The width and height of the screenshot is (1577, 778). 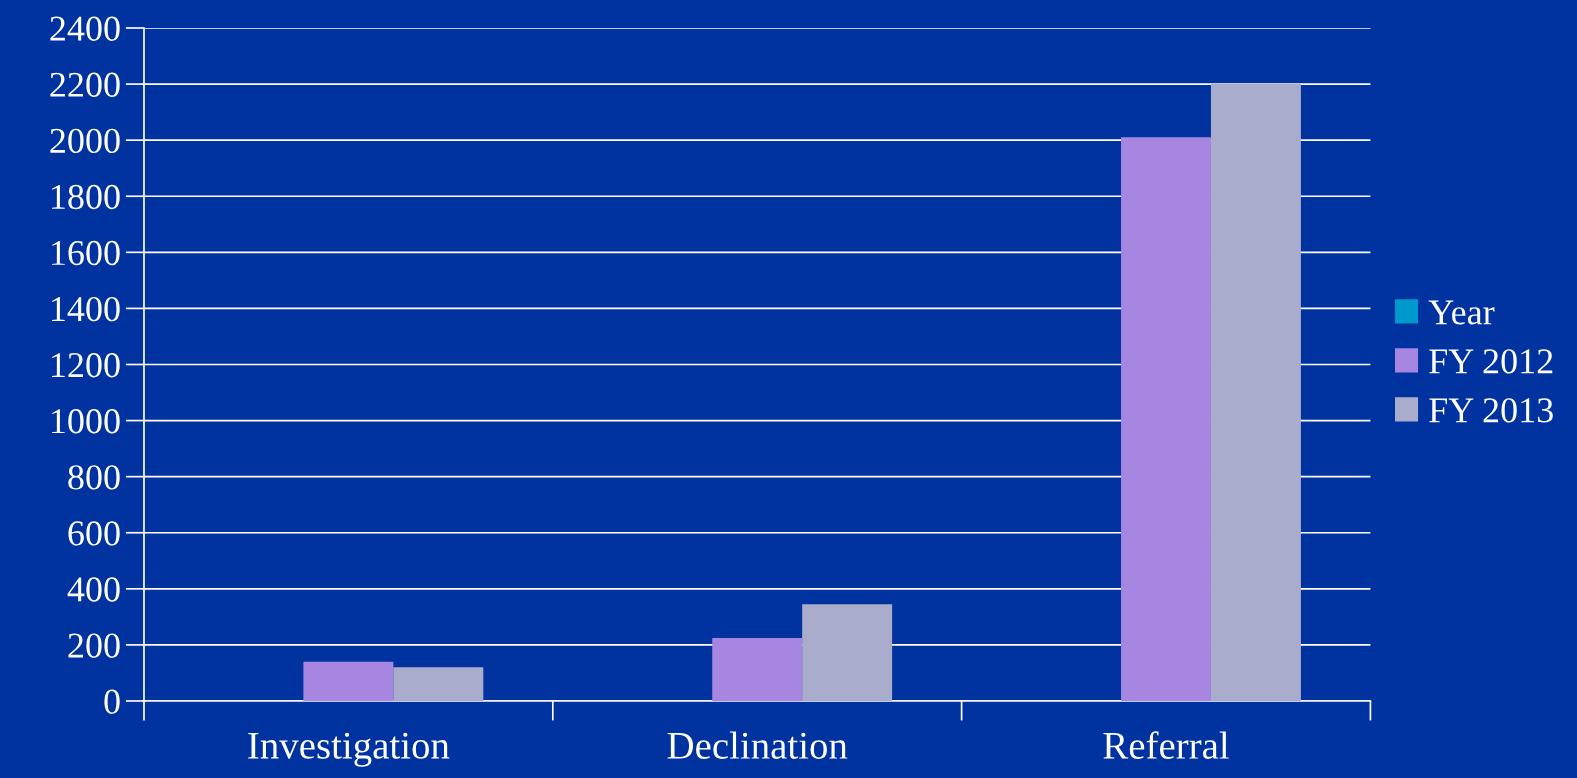 I want to click on y-tick-label: 2400, so click(x=85, y=28).